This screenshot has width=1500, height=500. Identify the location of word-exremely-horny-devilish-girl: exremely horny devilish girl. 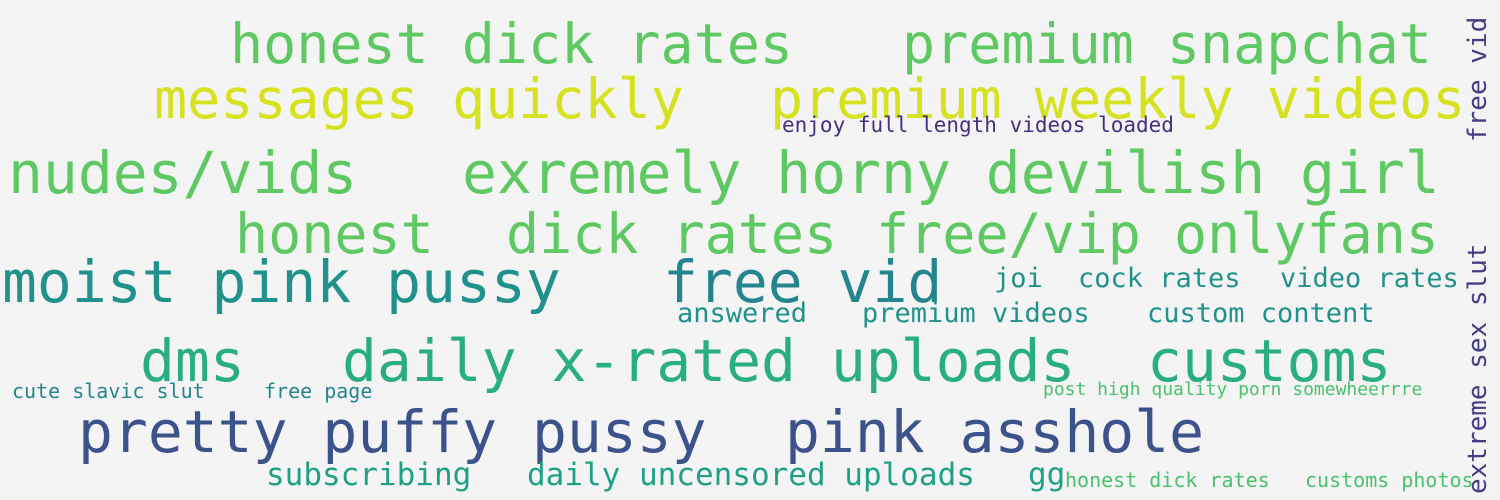
(951, 173).